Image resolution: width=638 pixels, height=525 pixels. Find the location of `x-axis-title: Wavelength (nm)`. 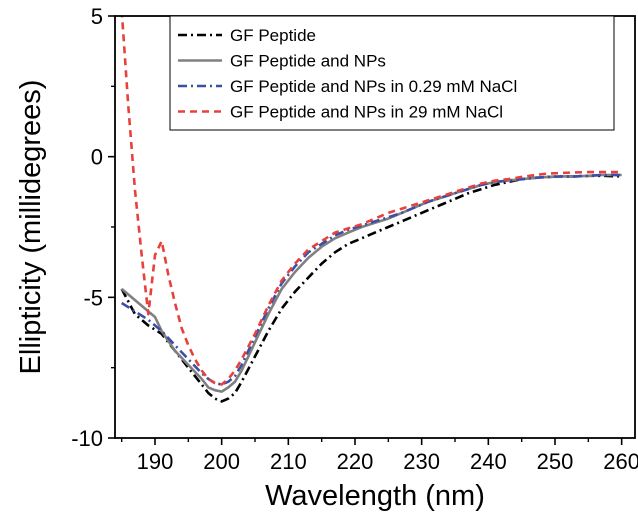

x-axis-title: Wavelength (nm) is located at coordinates (375, 496).